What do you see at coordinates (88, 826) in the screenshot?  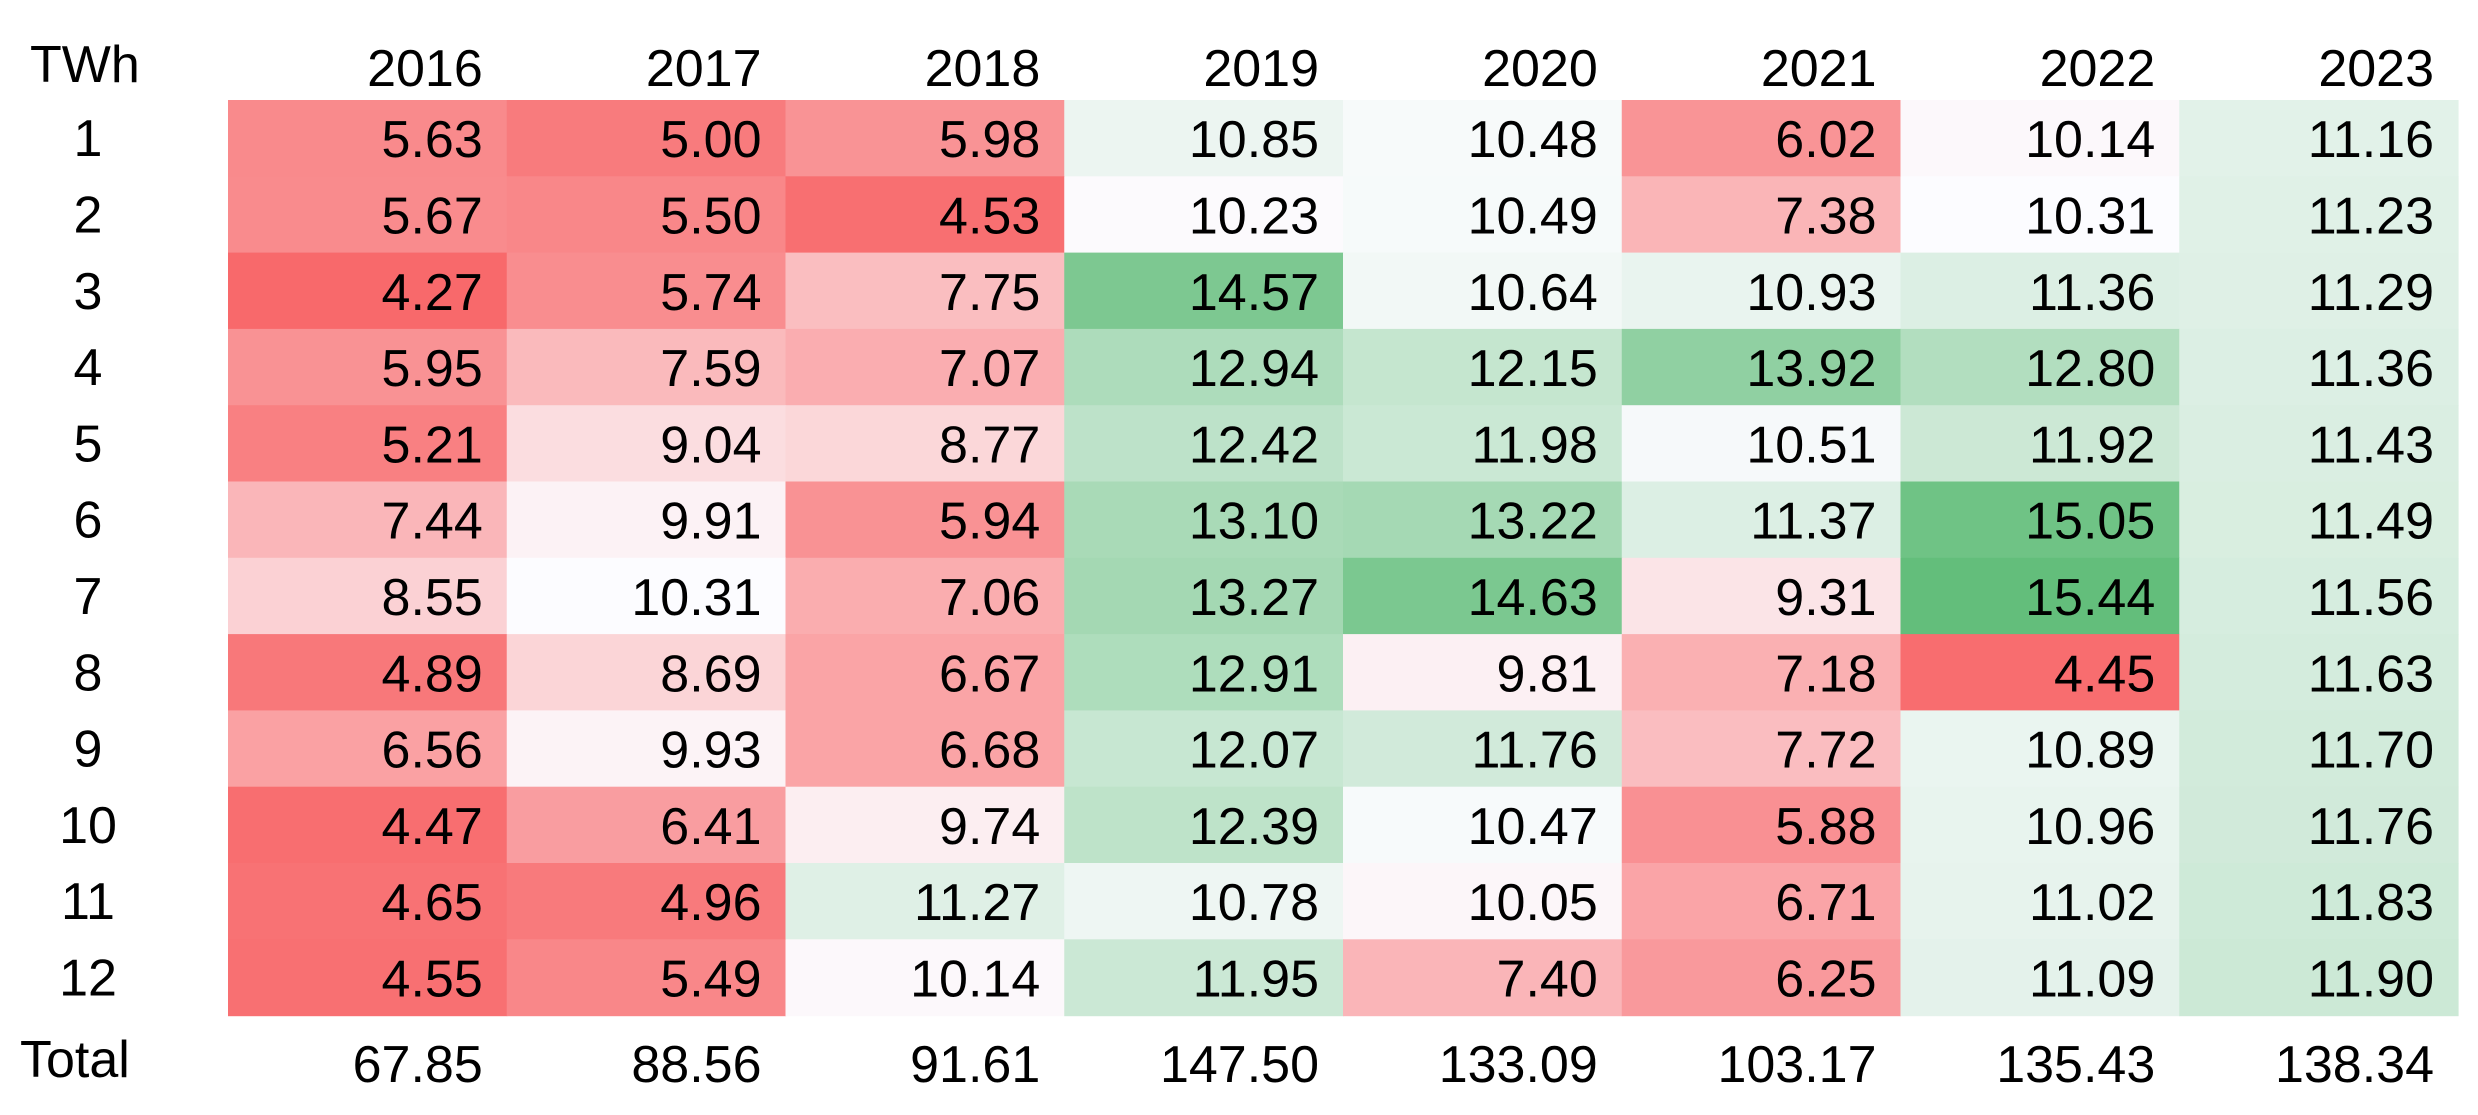 I see `row-header: 10` at bounding box center [88, 826].